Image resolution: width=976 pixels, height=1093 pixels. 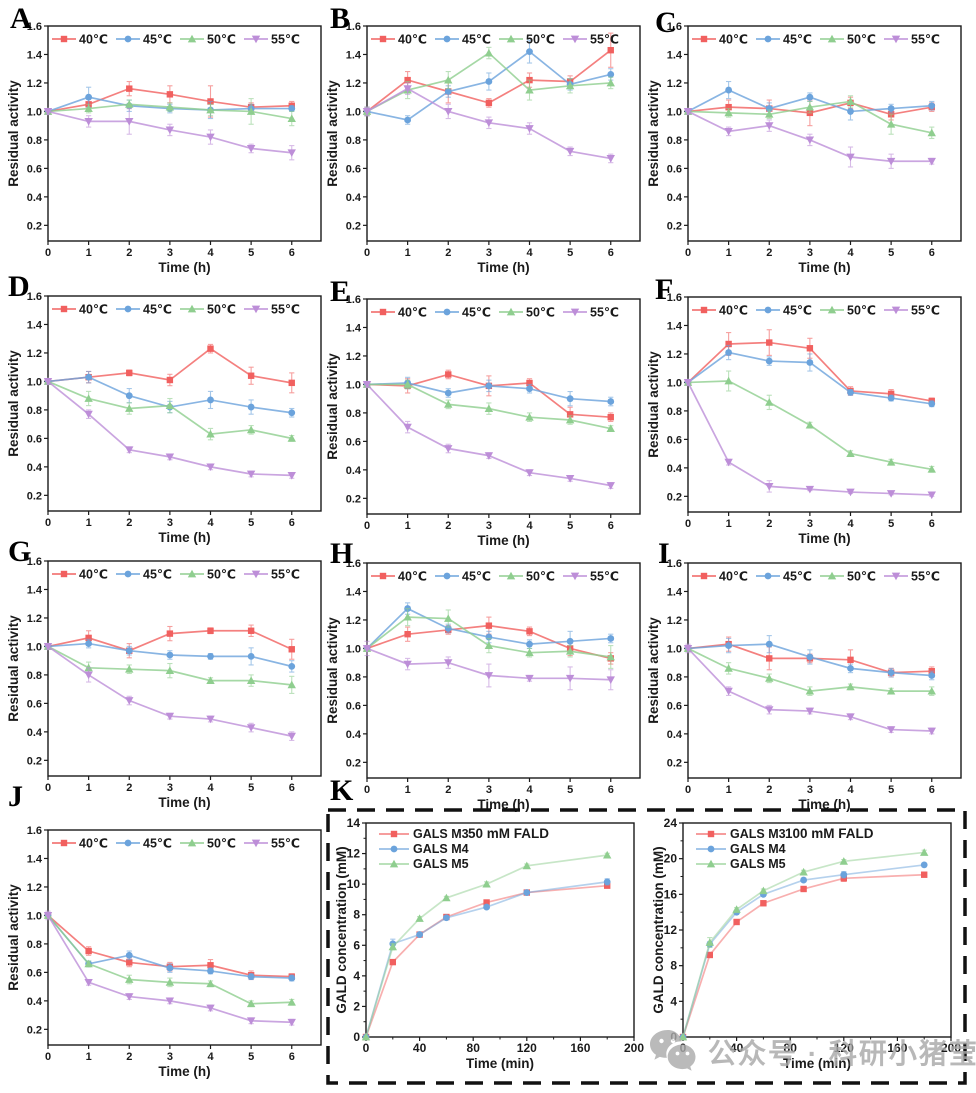 I want to click on x-tick-label: 120, so click(x=844, y=1048).